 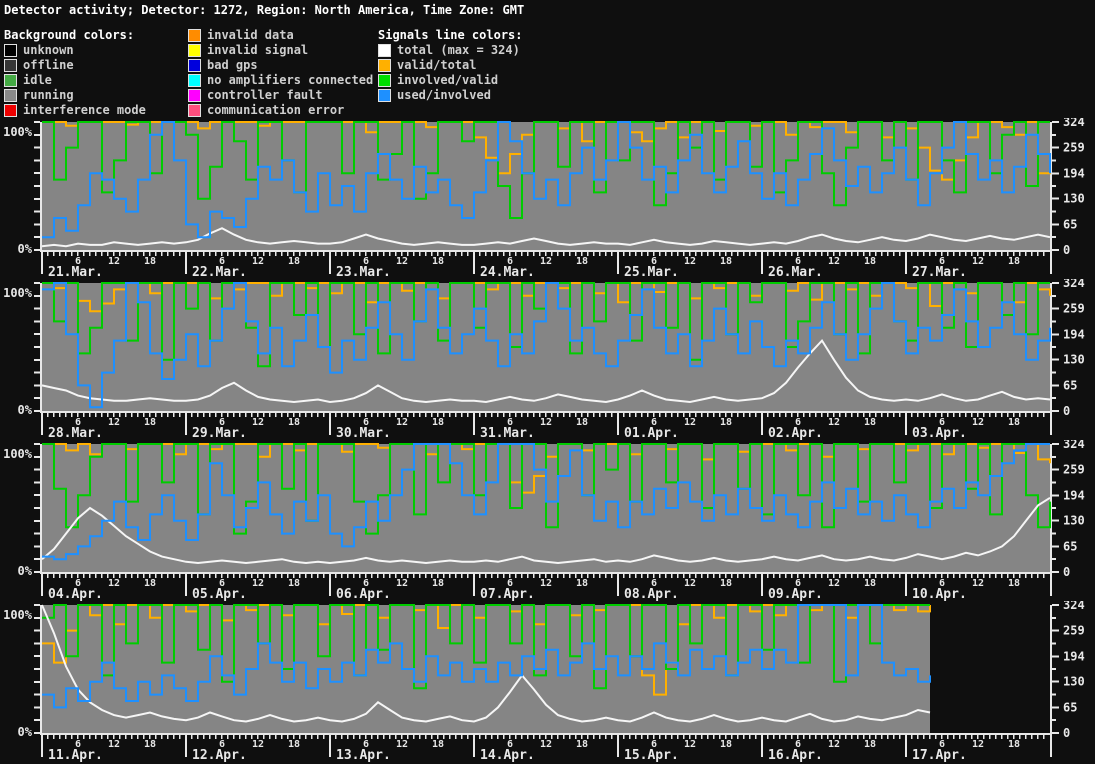 I want to click on y-right-tick, so click(x=1055, y=359).